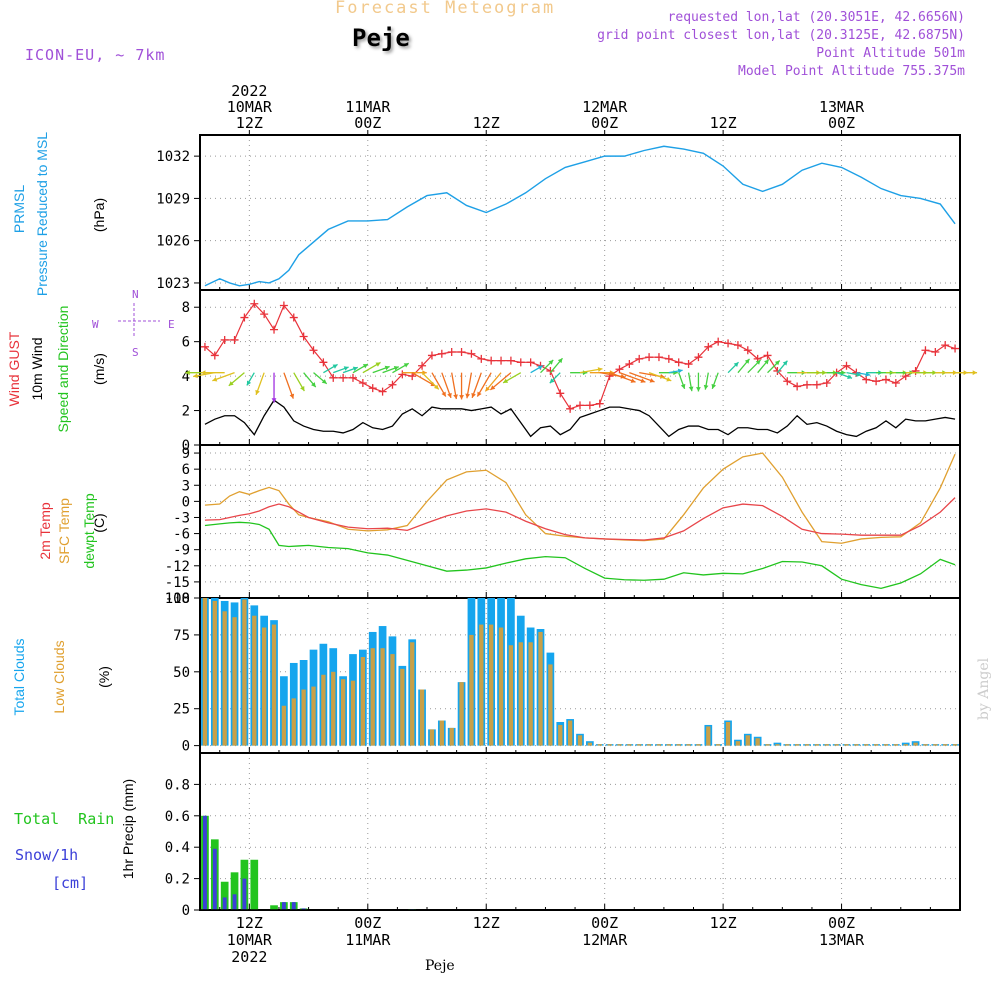  What do you see at coordinates (580, 521) in the screenshot?
I see `panel-frame-temp` at bounding box center [580, 521].